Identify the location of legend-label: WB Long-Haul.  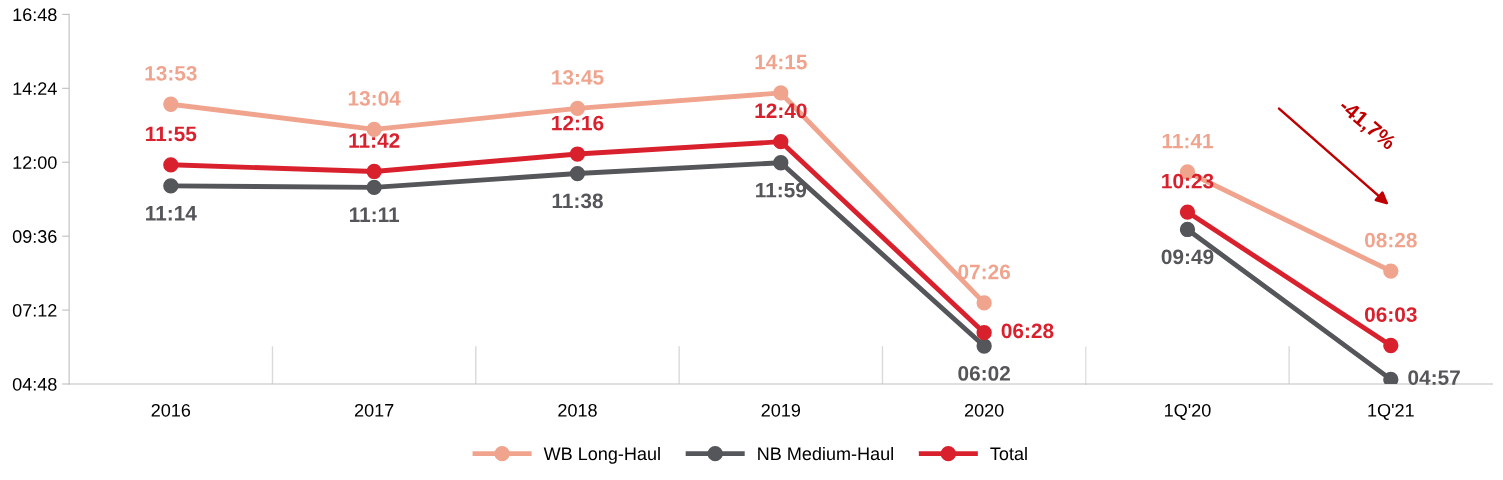
(601, 455).